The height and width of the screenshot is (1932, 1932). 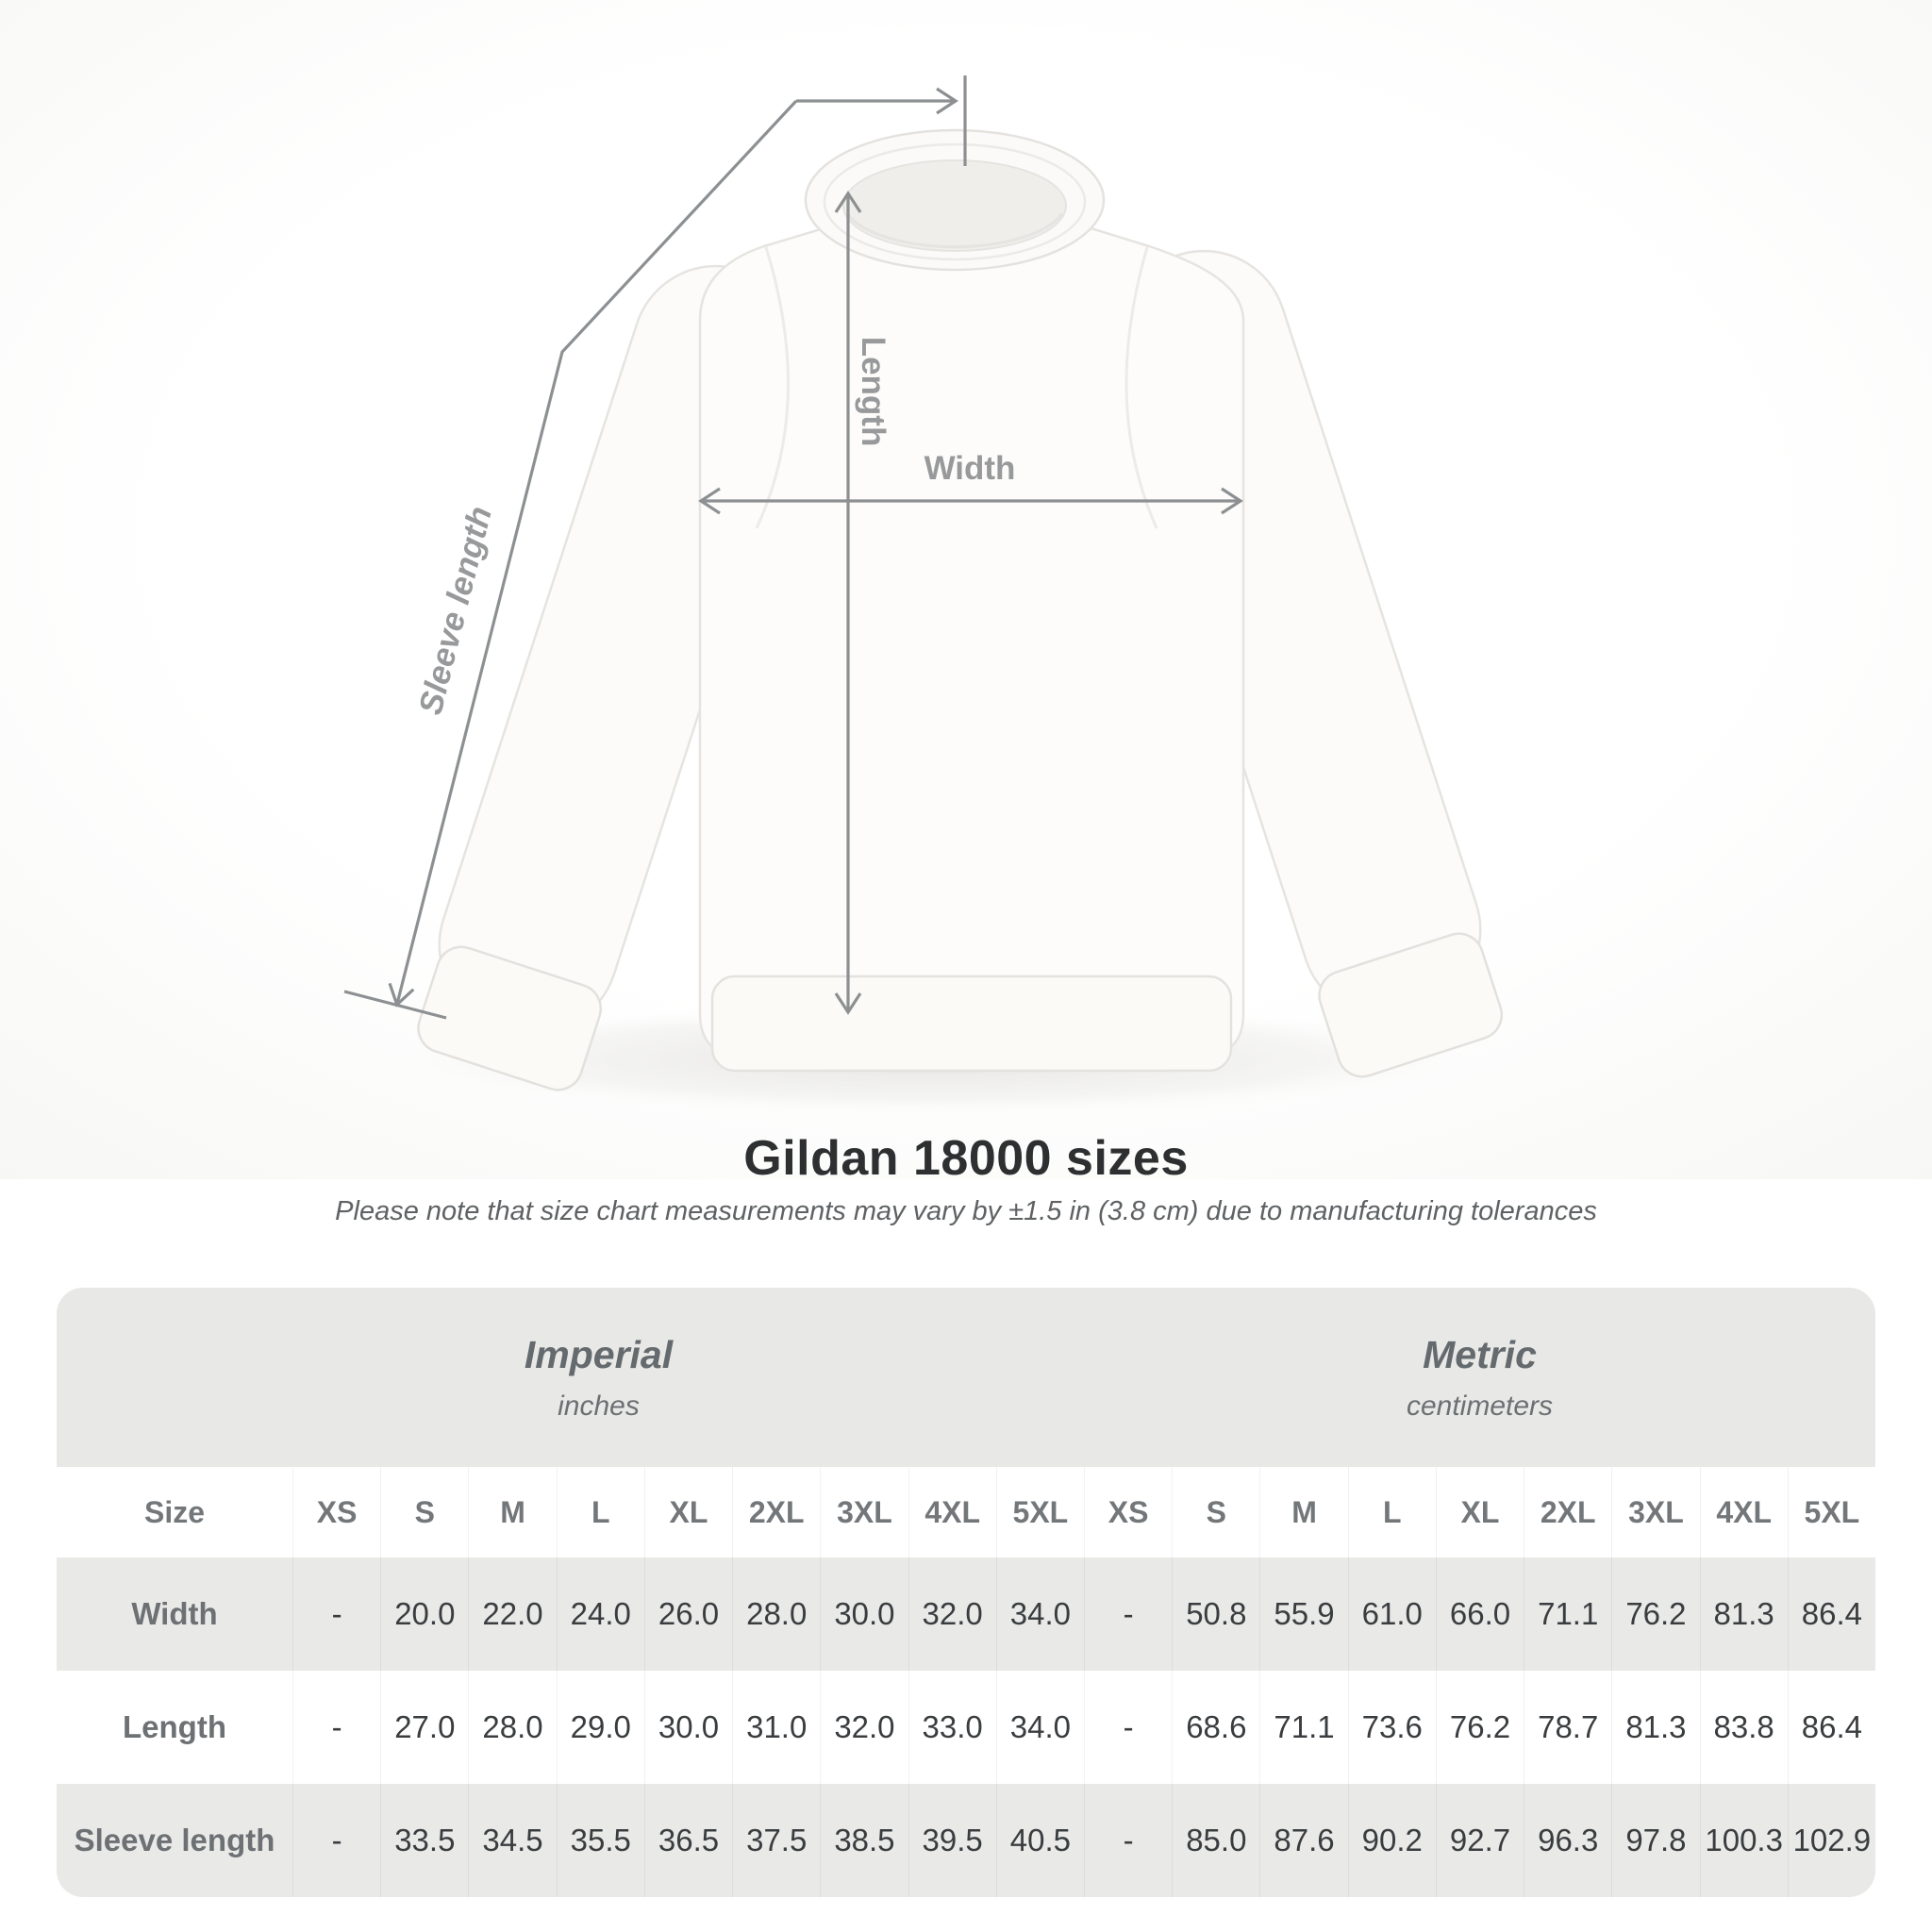 I want to click on value-cell: 66.0, so click(x=1479, y=1614).